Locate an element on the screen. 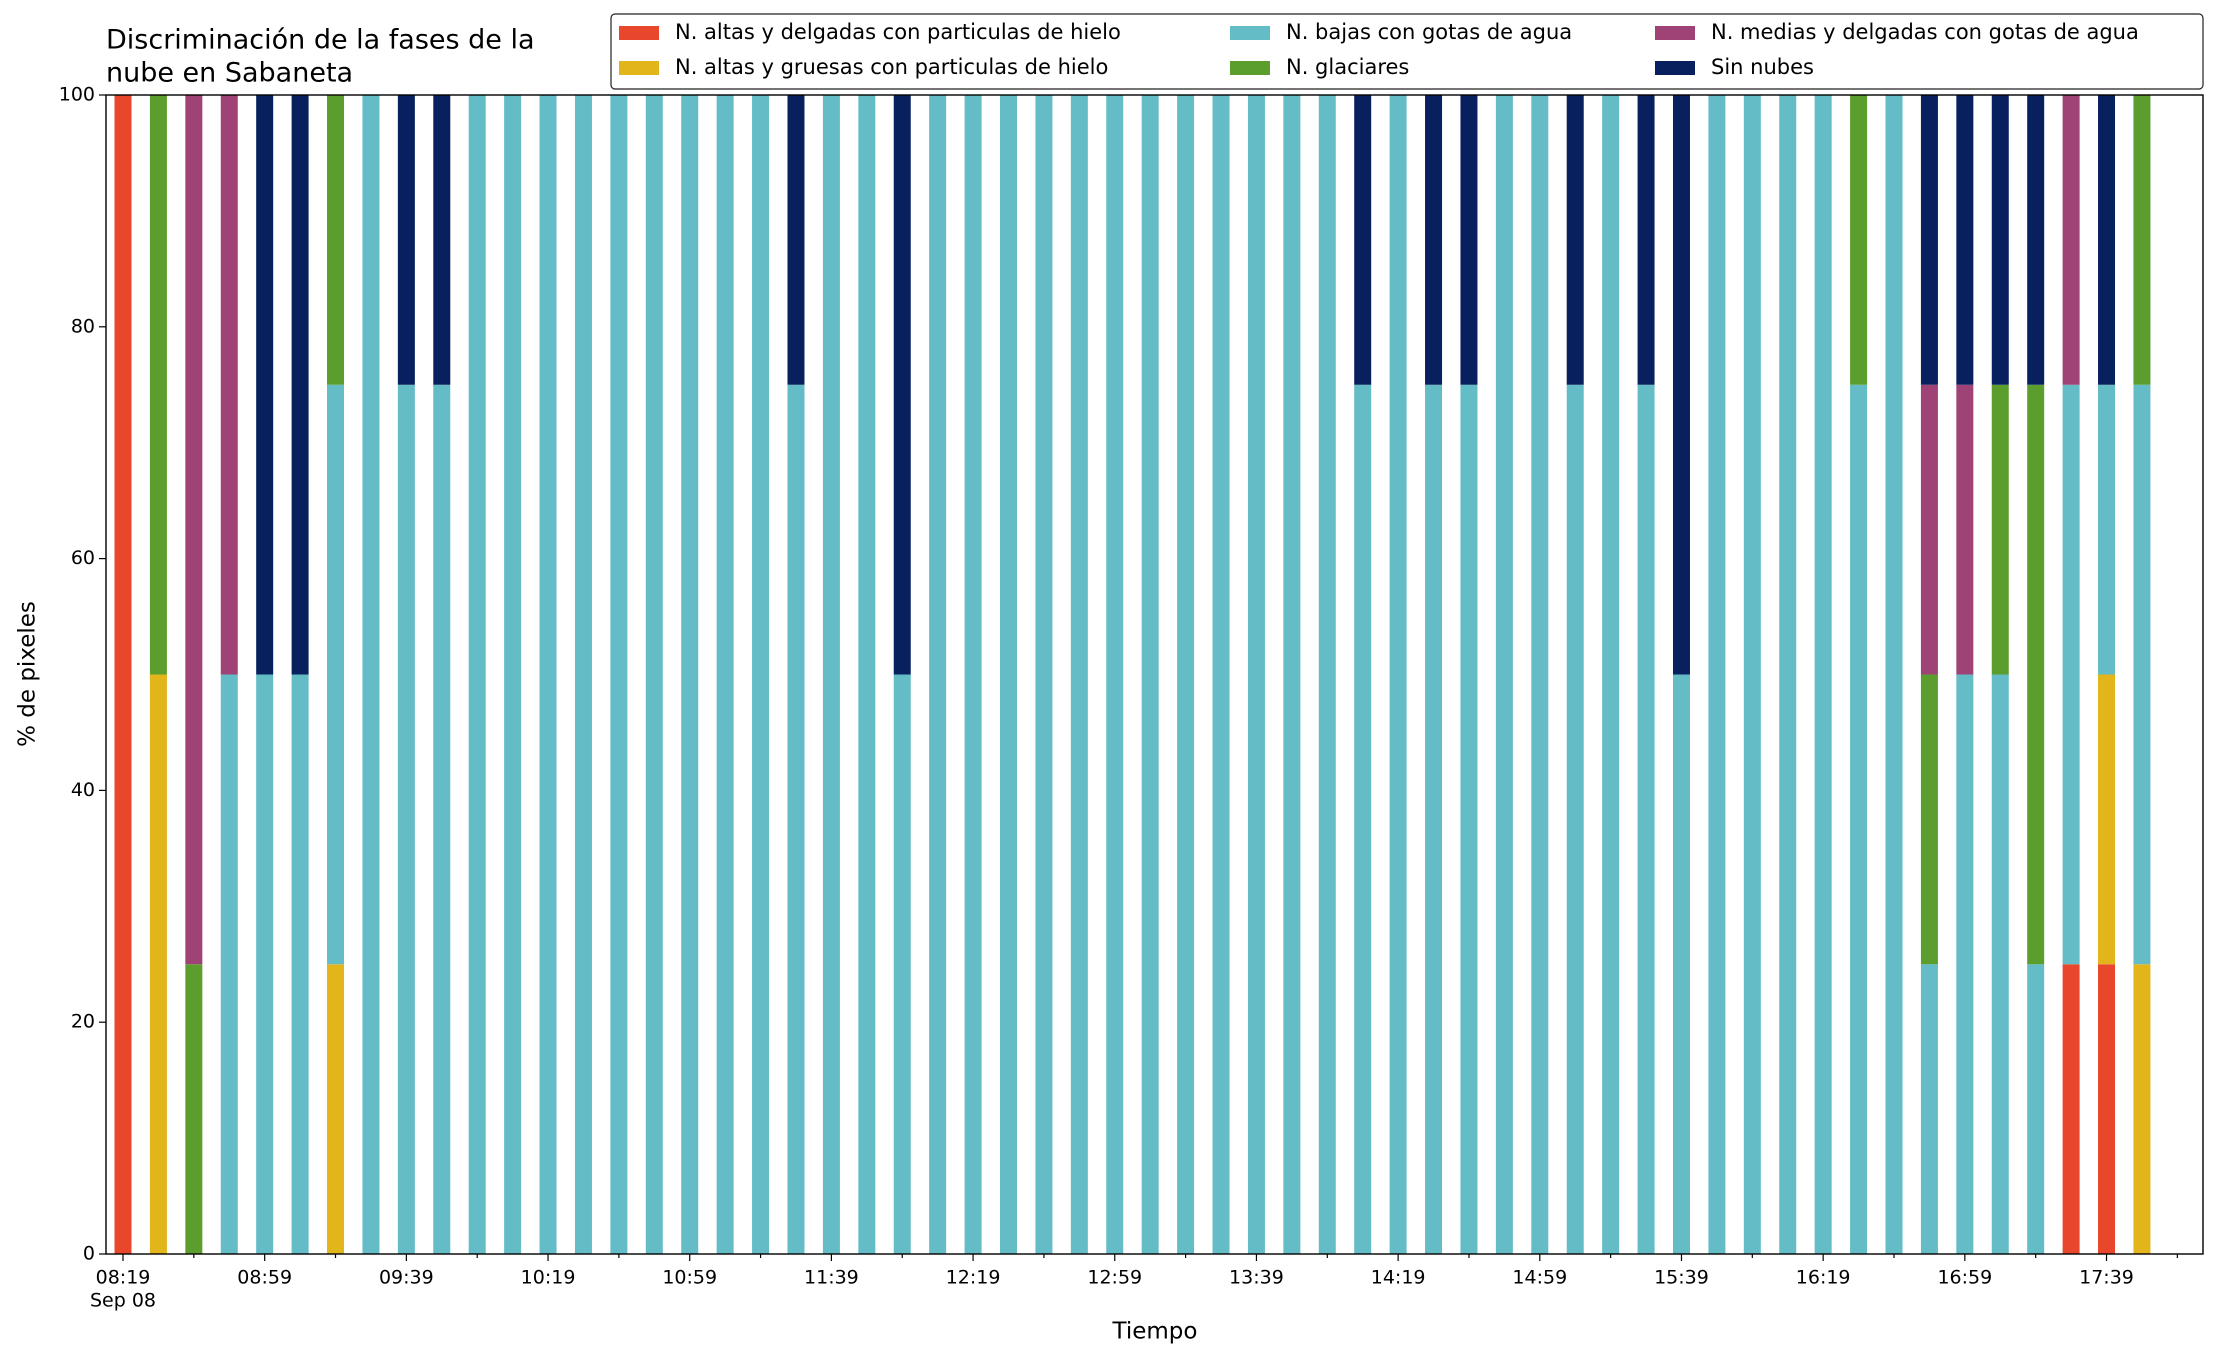 This screenshot has height=1359, width=2216. x-tick-label: 08:19 is located at coordinates (123, 1278).